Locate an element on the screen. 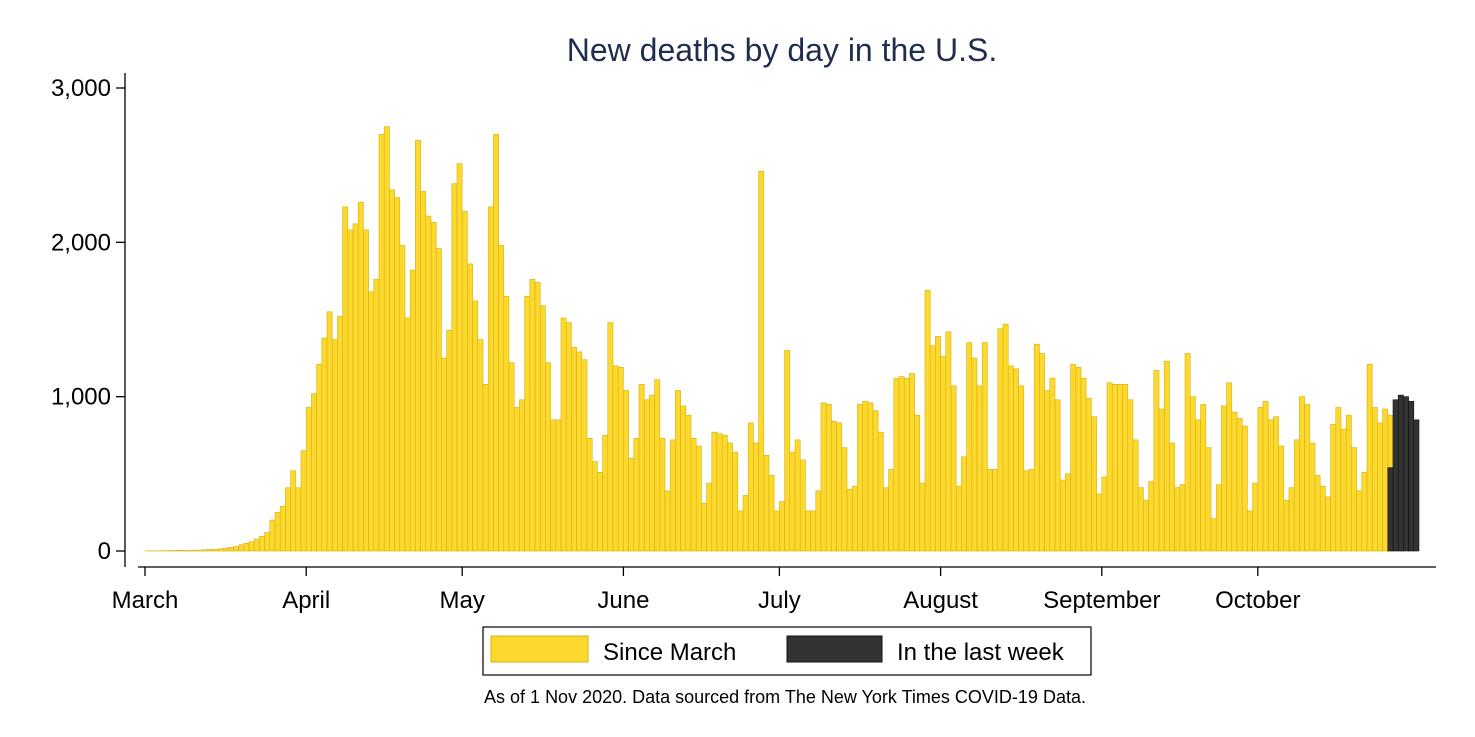 This screenshot has height=737, width=1475. legend-label-last-week: In the last week is located at coordinates (981, 652).